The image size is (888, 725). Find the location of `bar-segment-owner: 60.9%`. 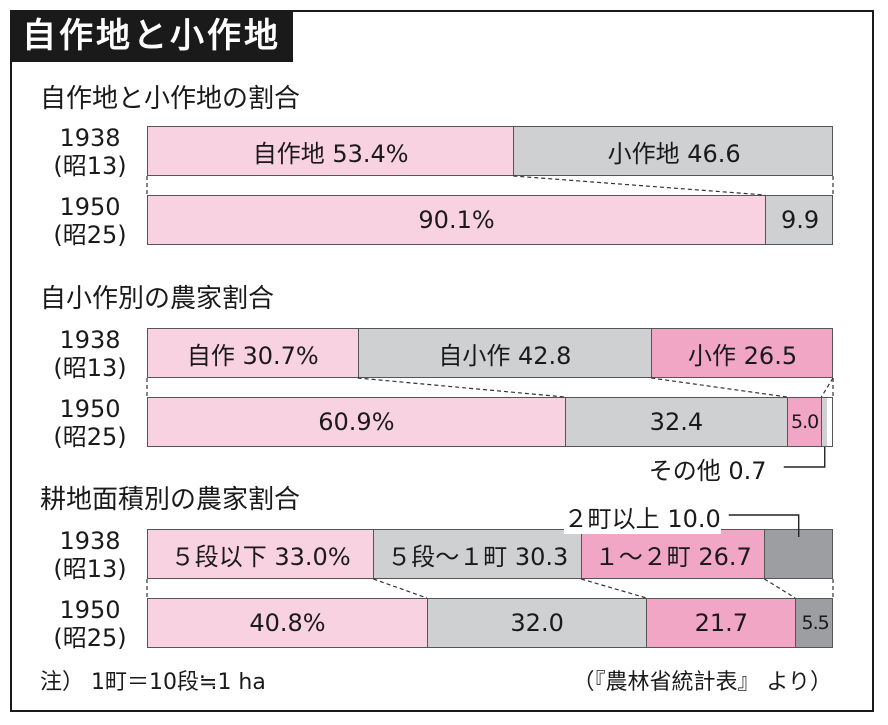

bar-segment-owner: 60.9% is located at coordinates (357, 422).